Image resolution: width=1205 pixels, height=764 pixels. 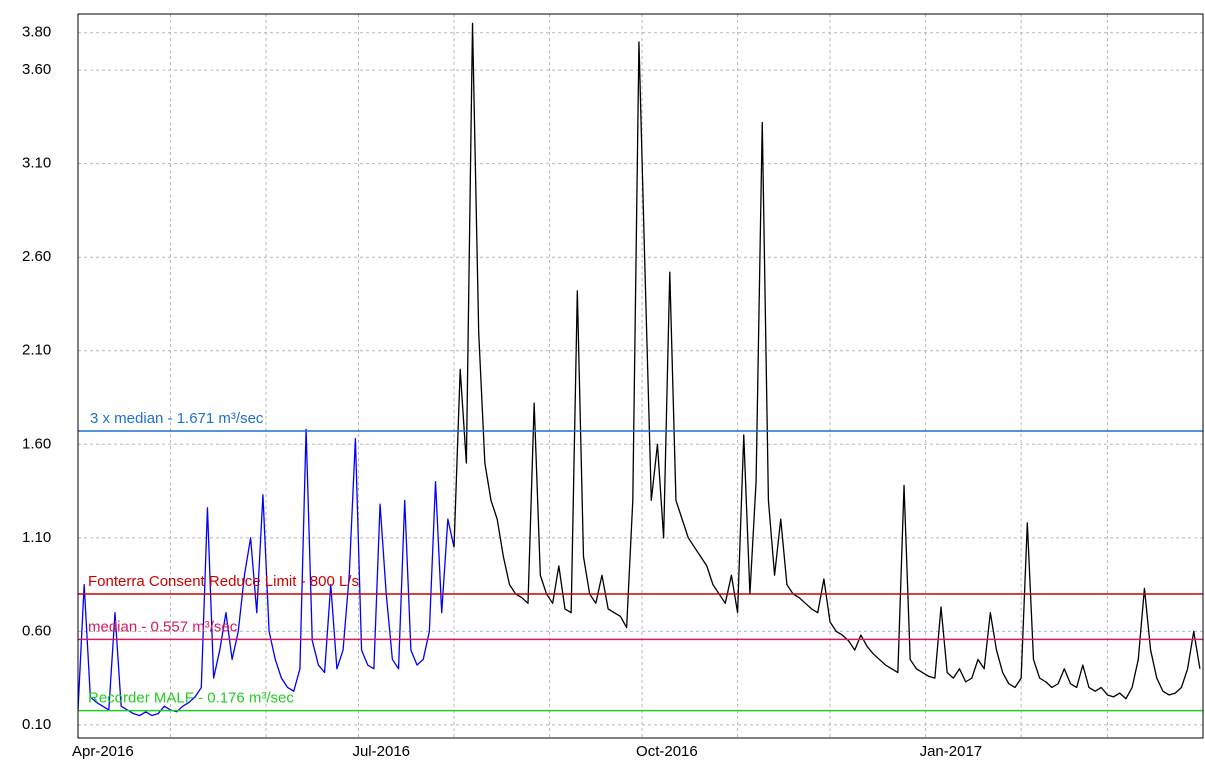 I want to click on y-tick-label: 3.10, so click(x=36, y=163).